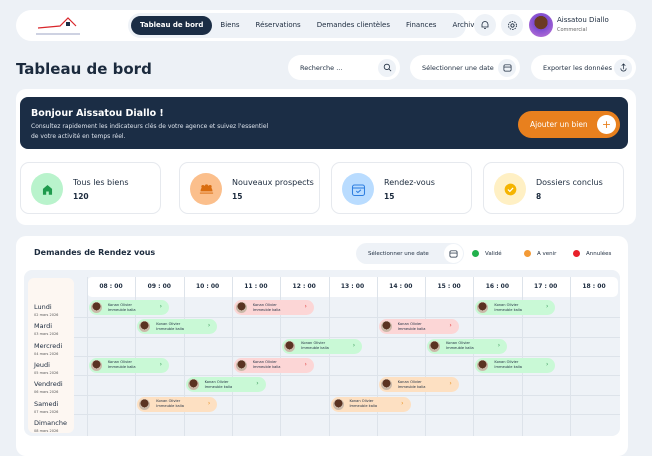 The width and height of the screenshot is (652, 456). Describe the element at coordinates (58, 26) in the screenshot. I see `agency-logo` at that location.